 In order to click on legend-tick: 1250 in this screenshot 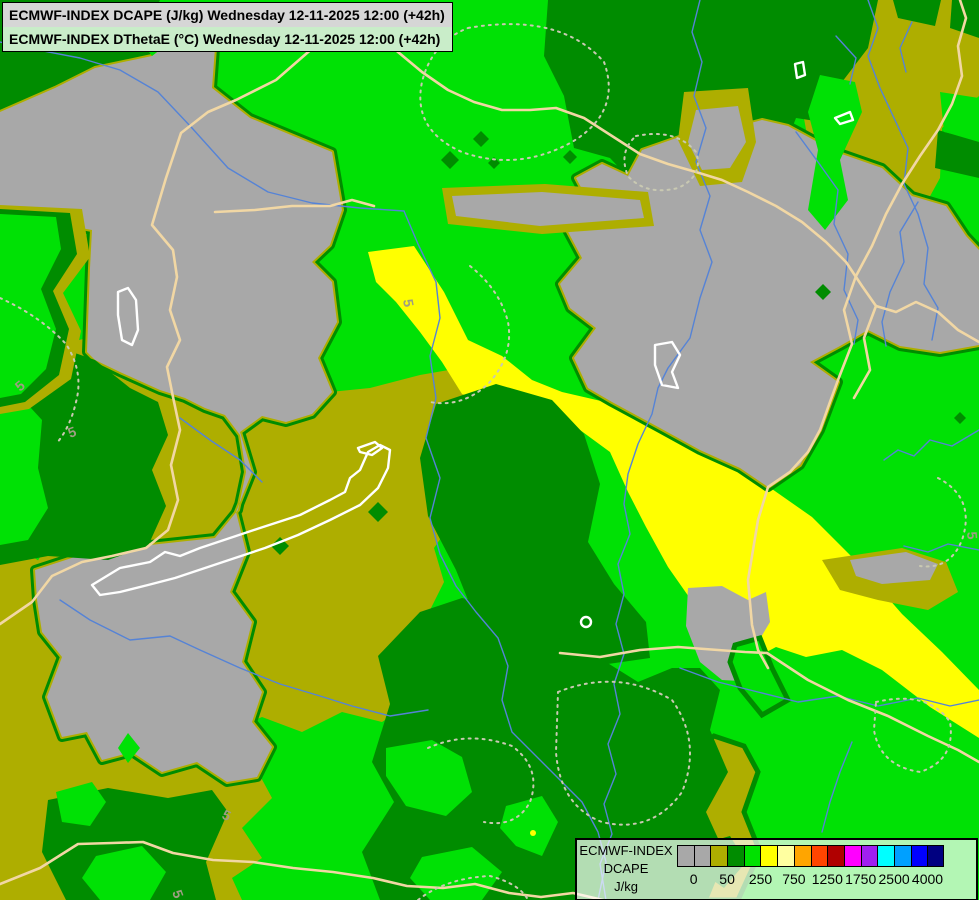, I will do `click(827, 879)`.